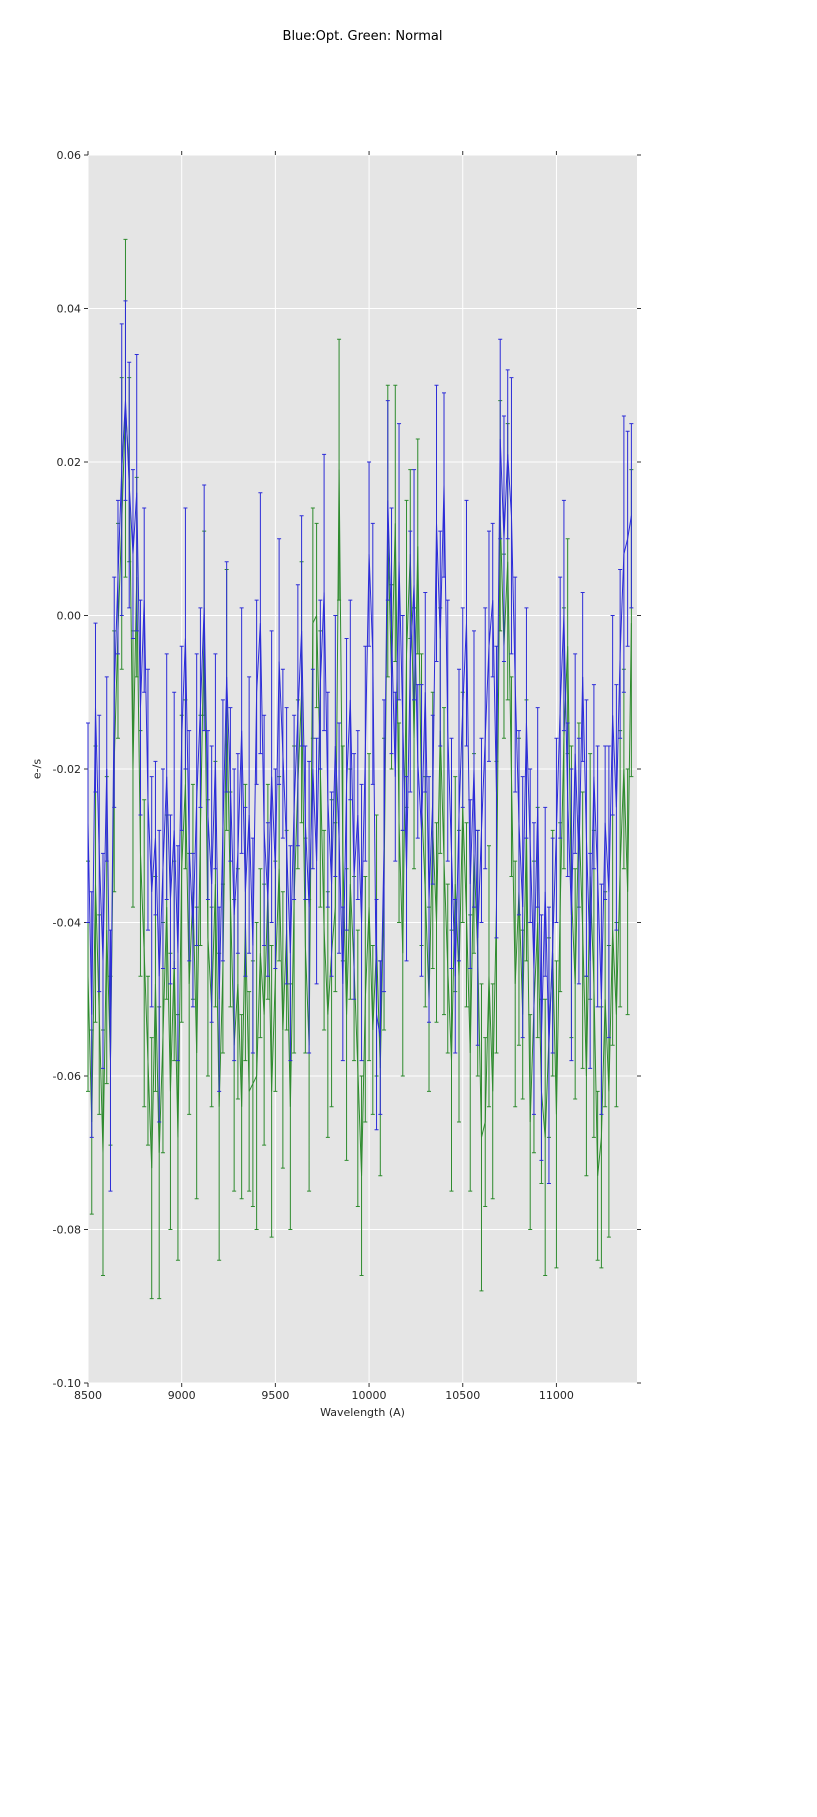 This screenshot has width=817, height=1817. I want to click on y-tick-label: -0.08, so click(67, 1230).